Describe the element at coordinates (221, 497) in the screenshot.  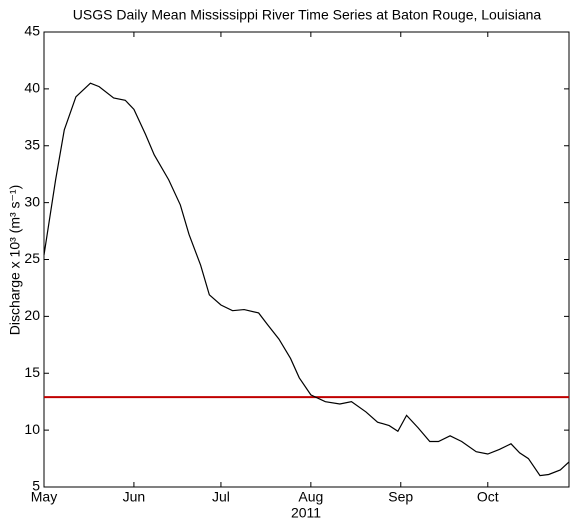
I see `x-tick-label: Jul` at that location.